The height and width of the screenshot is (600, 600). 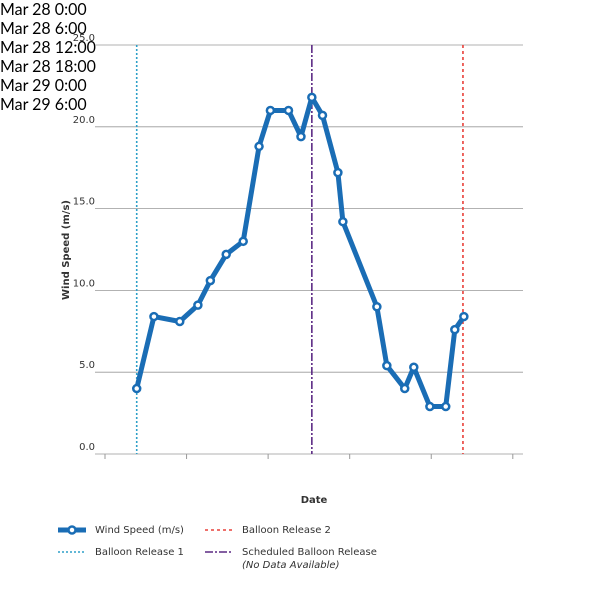 I want to click on x-tick-label: Mar 28 12:00, so click(x=48, y=47).